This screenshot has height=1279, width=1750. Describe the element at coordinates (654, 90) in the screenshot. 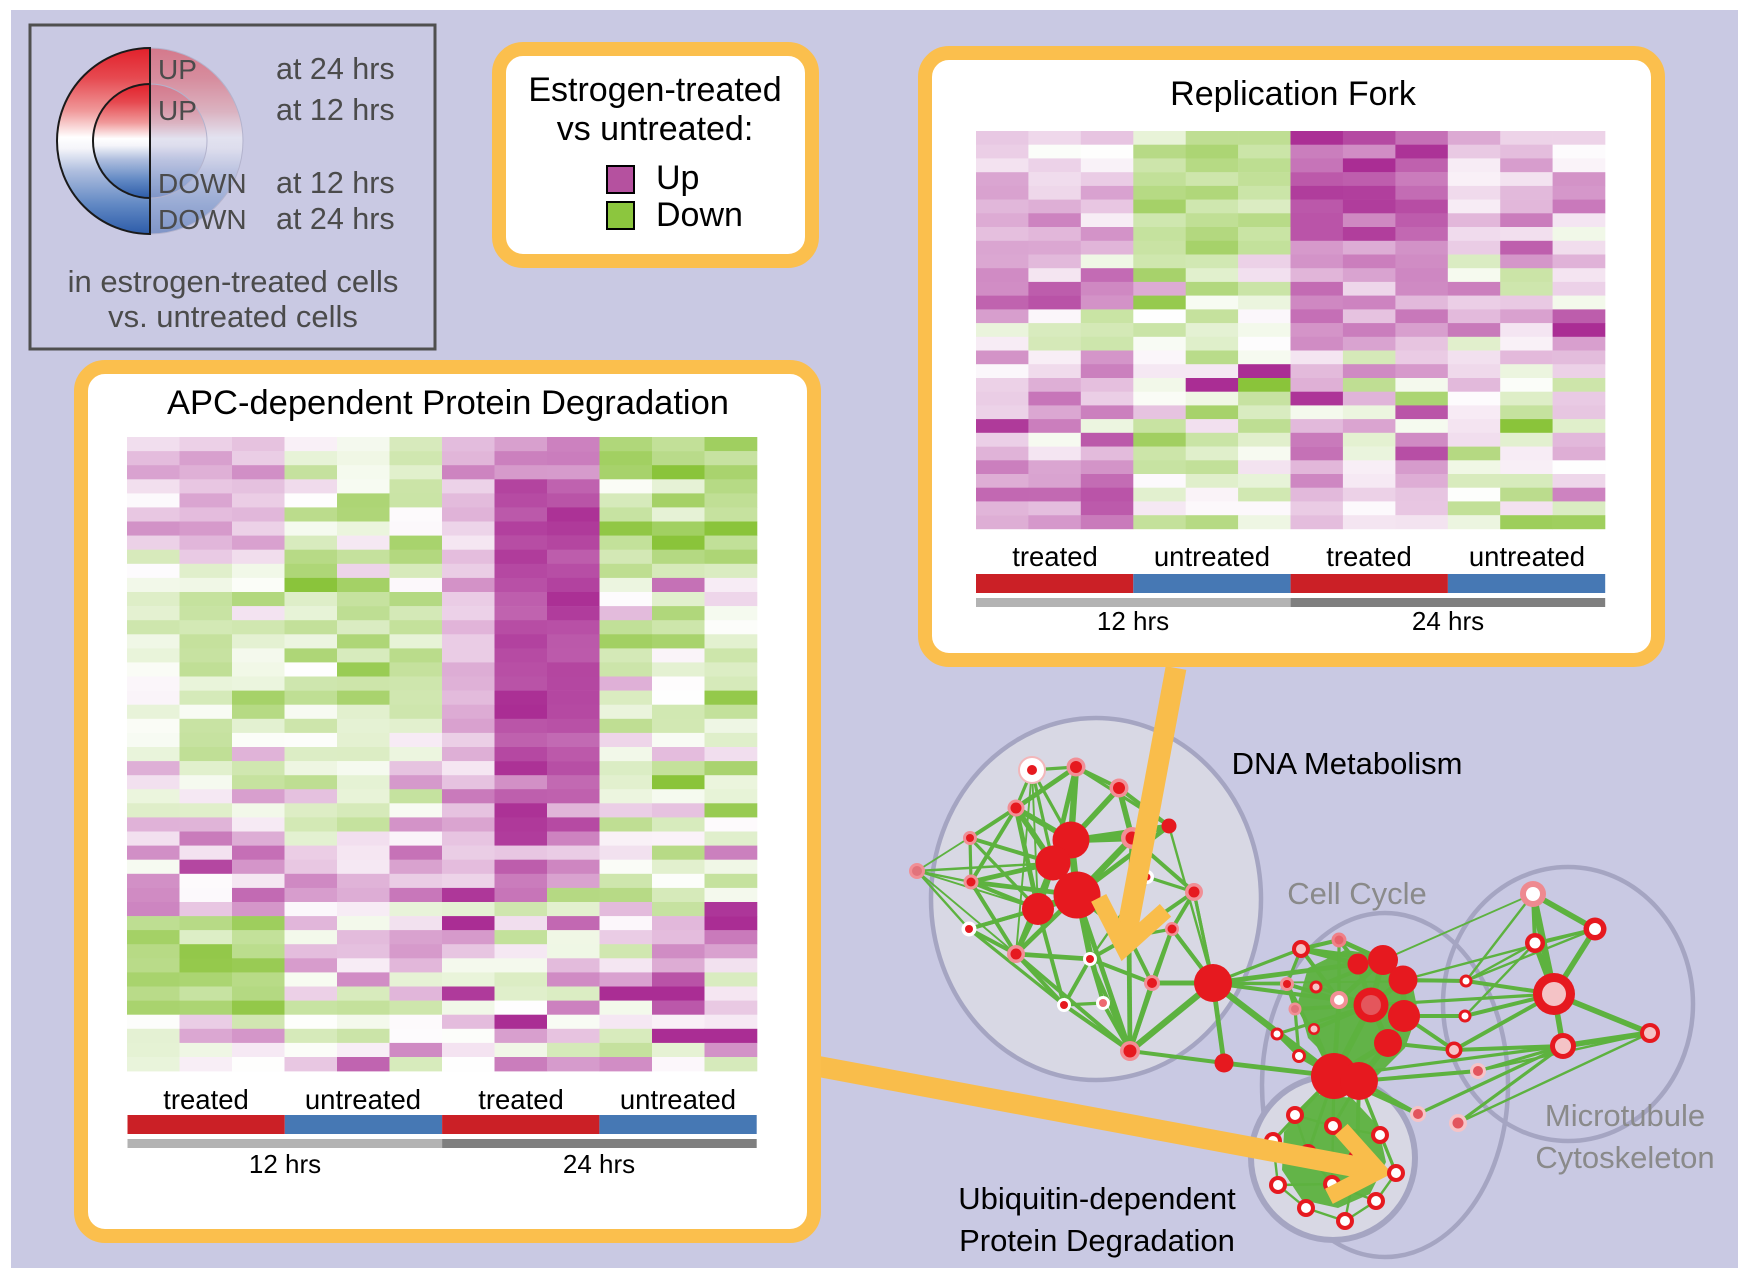

I see `svg-text: Estrogen-treated` at that location.